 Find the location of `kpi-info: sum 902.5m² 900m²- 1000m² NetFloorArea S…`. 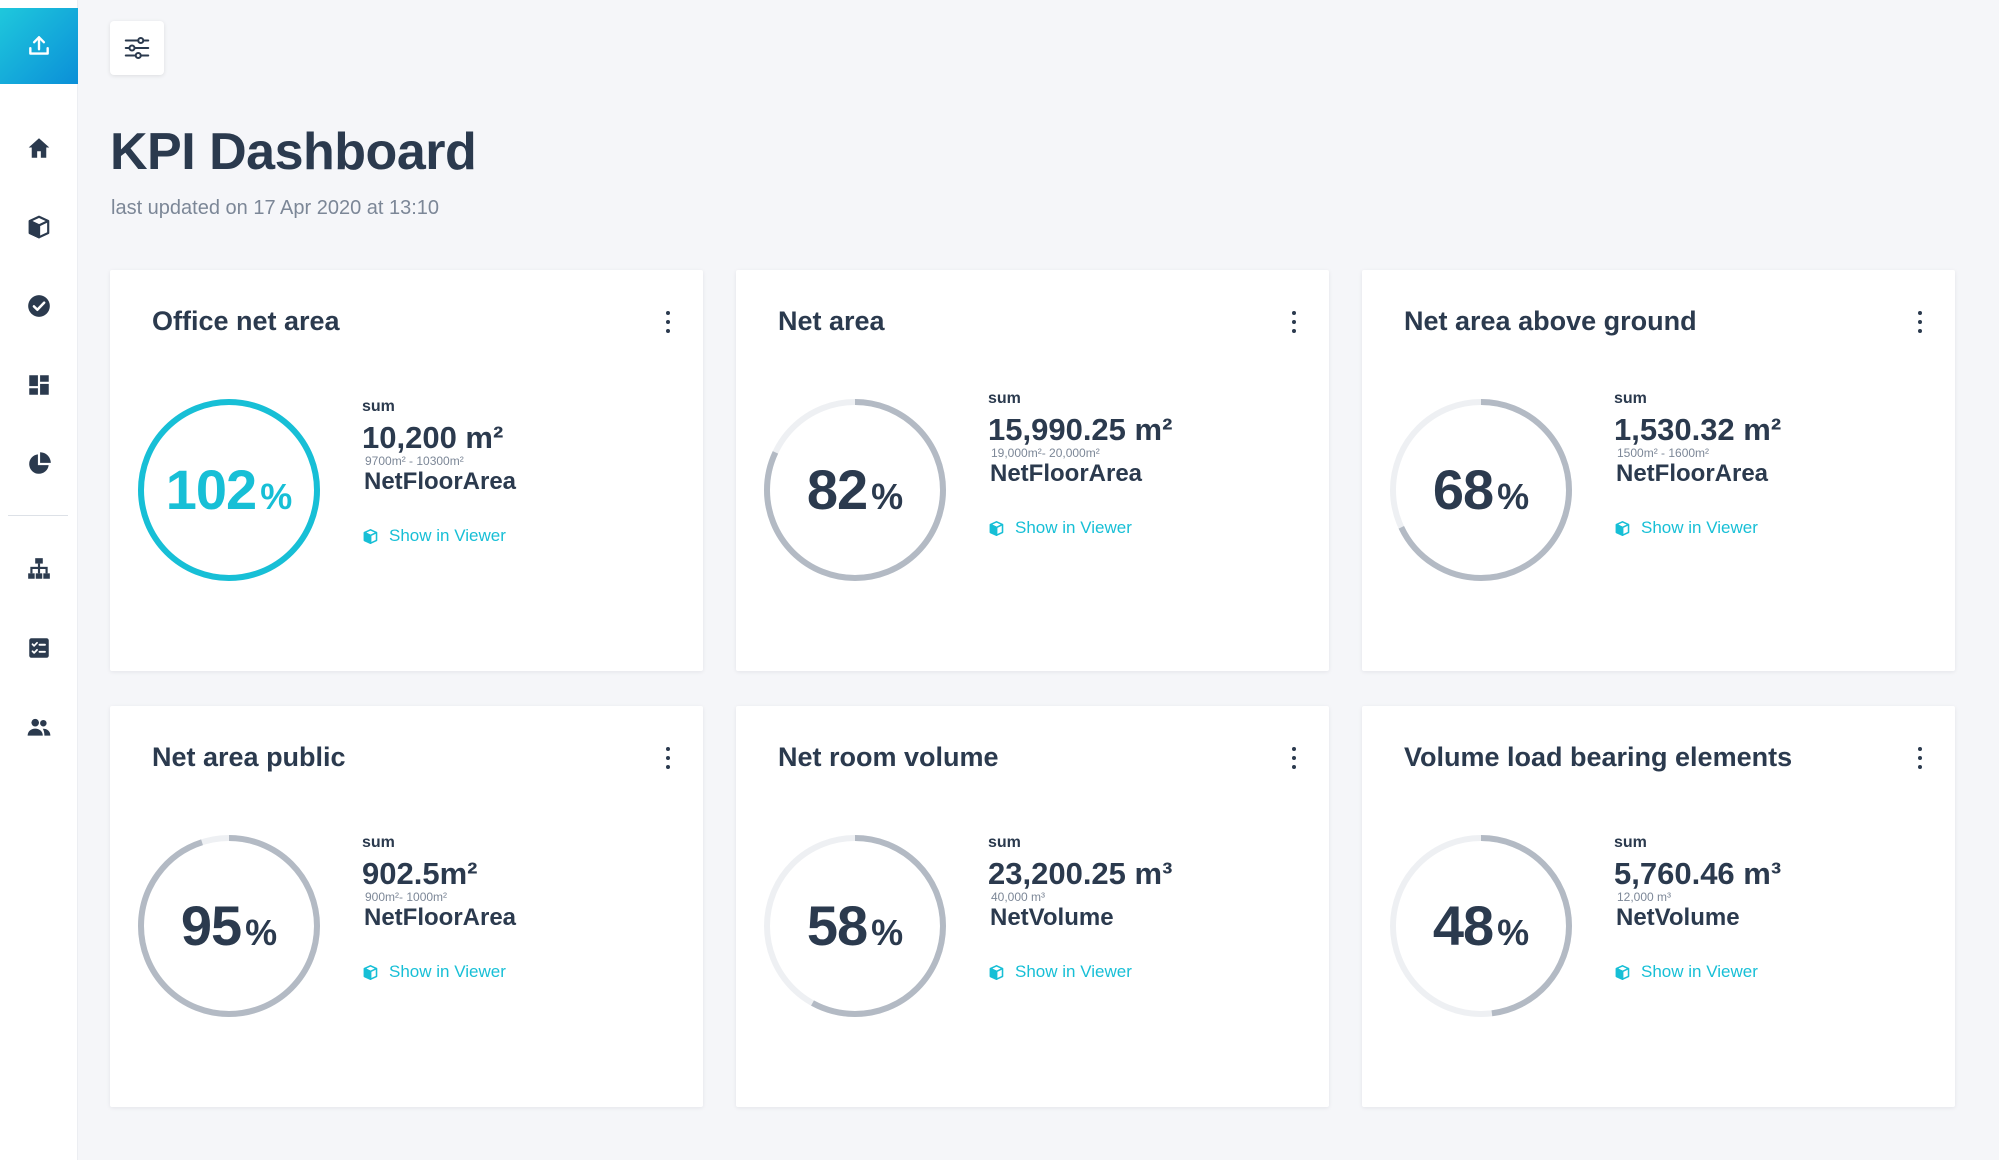

kpi-info: sum 902.5m² 900m²- 1000m² NetFloorArea S… is located at coordinates (439, 908).